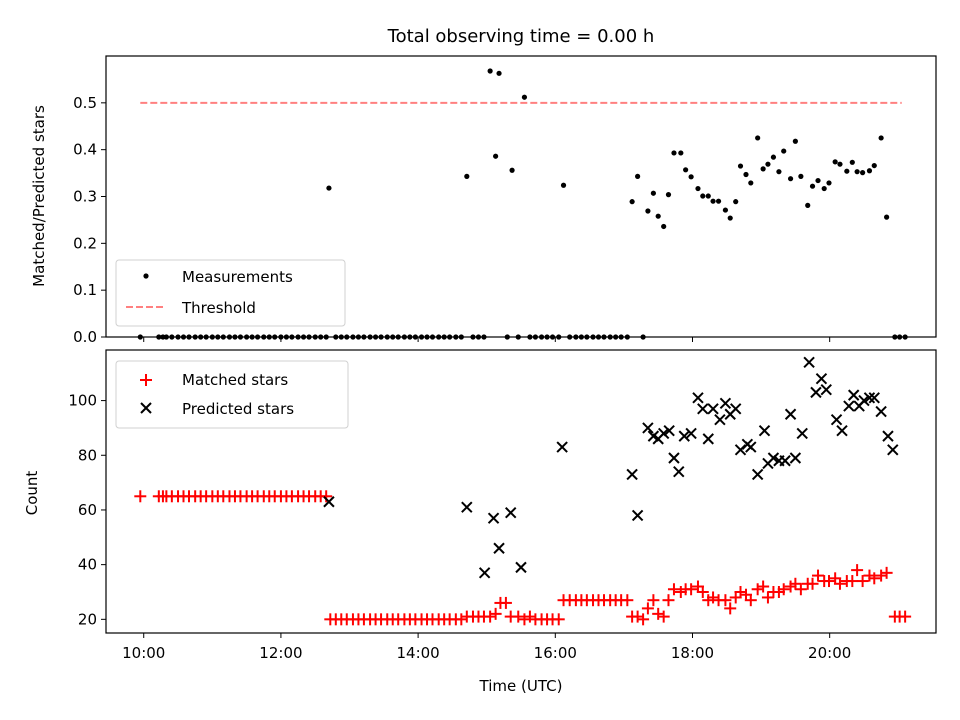 This screenshot has width=960, height=720. What do you see at coordinates (89, 220) in the screenshot?
I see `top-yaxis-ticks: 0.0 0.1 0.2 0.3 0.4 0.5` at bounding box center [89, 220].